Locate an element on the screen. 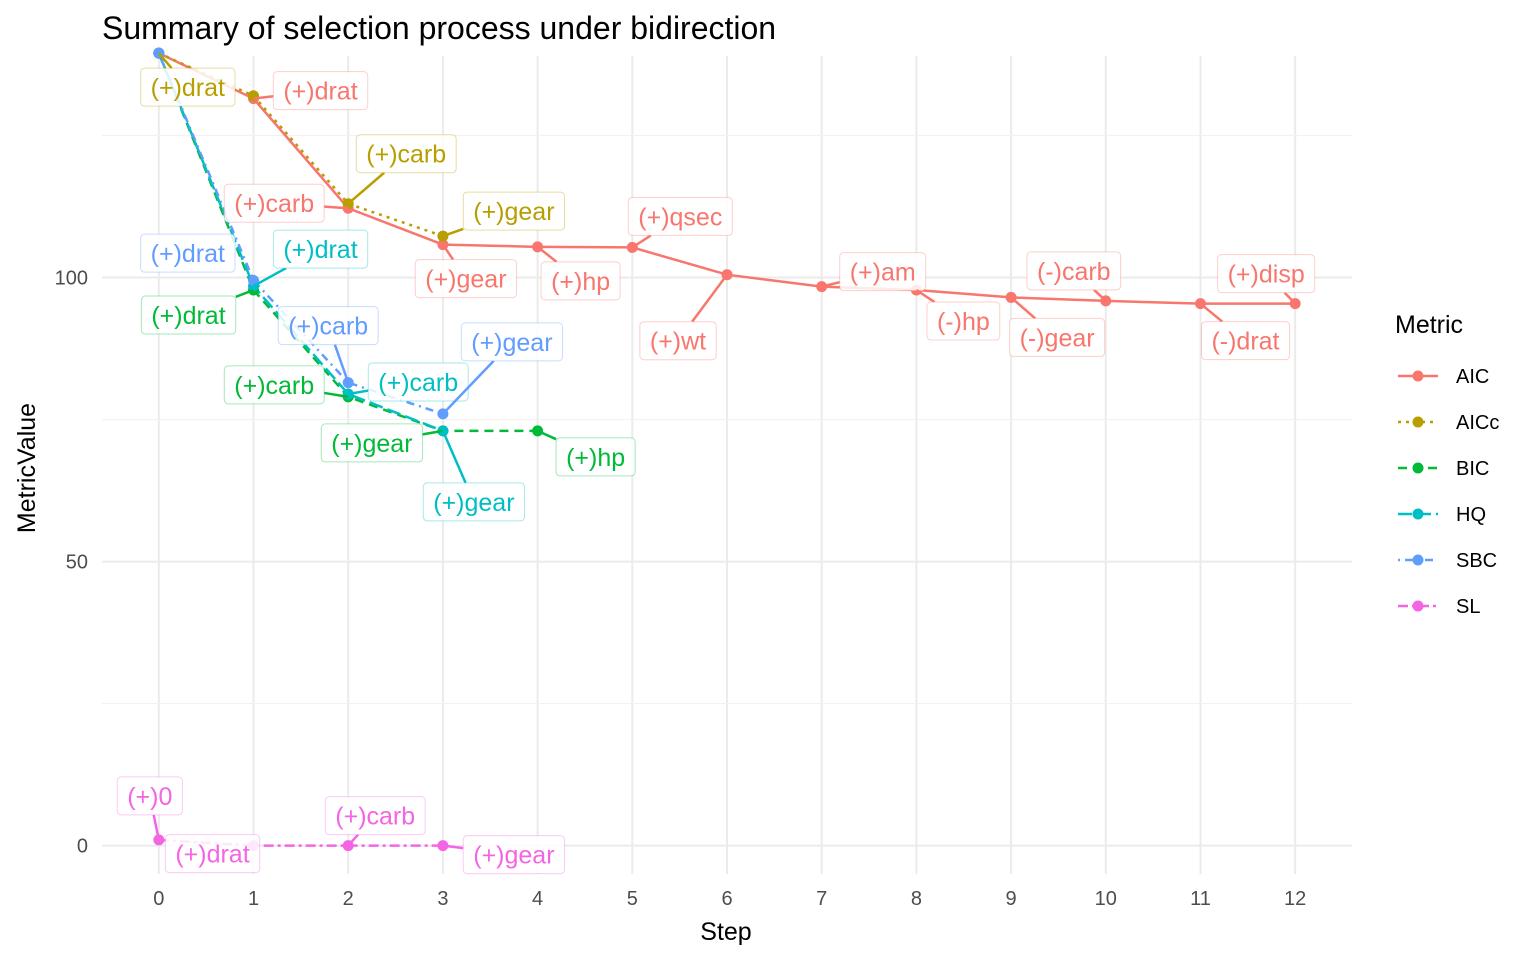 Image resolution: width=1536 pixels, height=960 pixels. point-label-aicc: (+)drat is located at coordinates (188, 79).